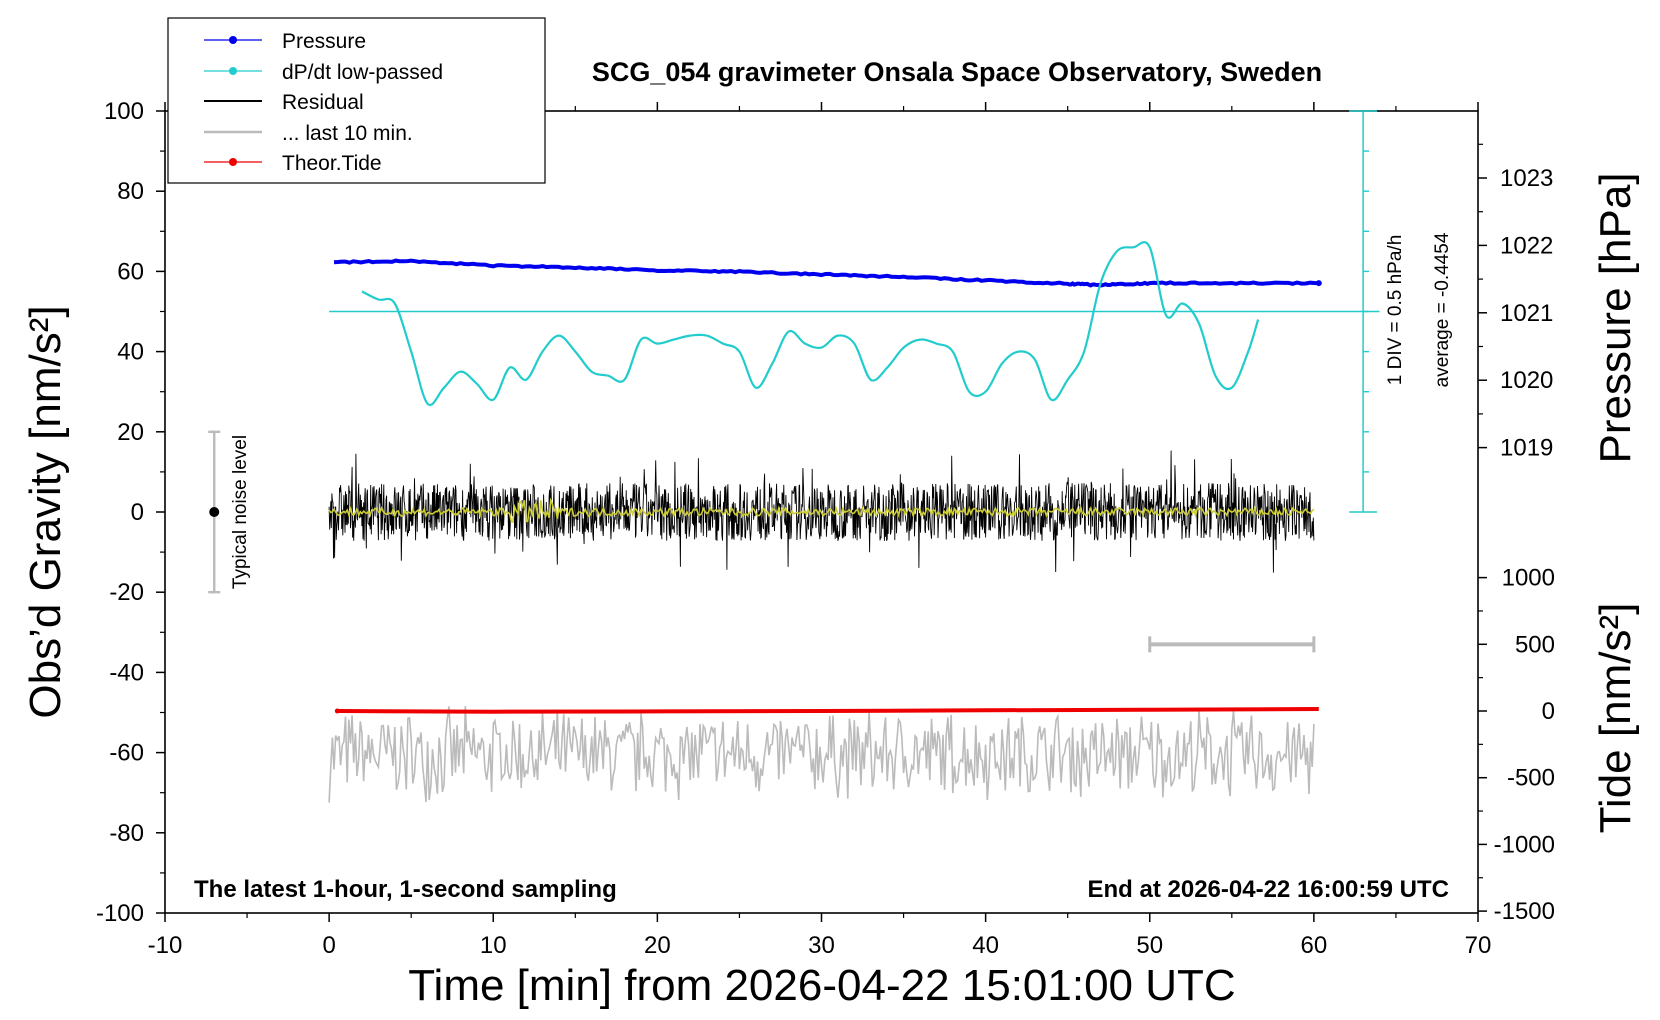 The height and width of the screenshot is (1020, 1660). What do you see at coordinates (124, 111) in the screenshot?
I see `y-tick-label: 100` at bounding box center [124, 111].